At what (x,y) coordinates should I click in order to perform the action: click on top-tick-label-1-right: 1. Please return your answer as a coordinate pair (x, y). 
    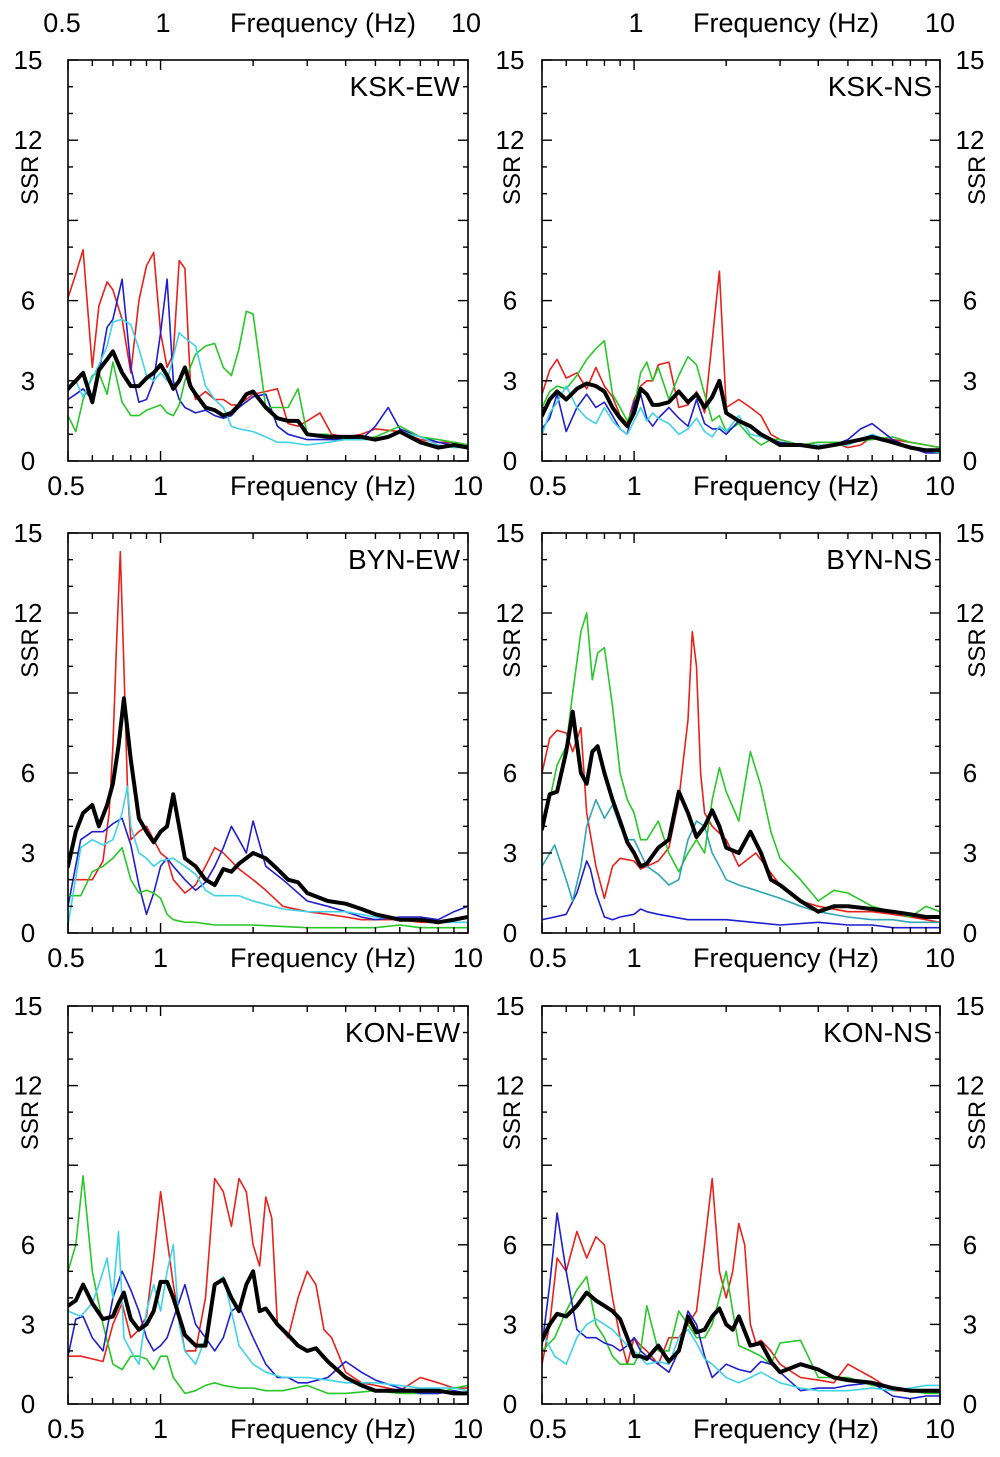
    Looking at the image, I should click on (635, 23).